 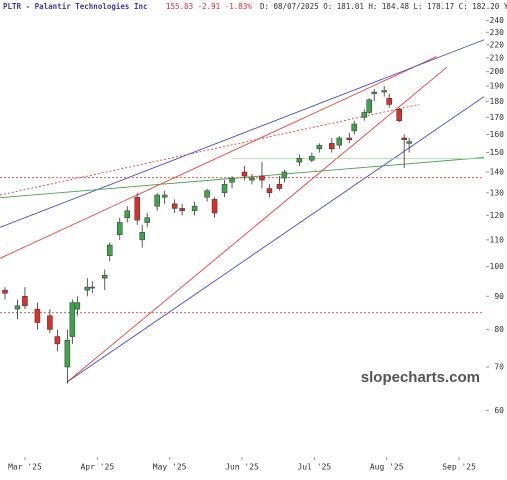 I want to click on y-tick-label: 160, so click(x=497, y=134).